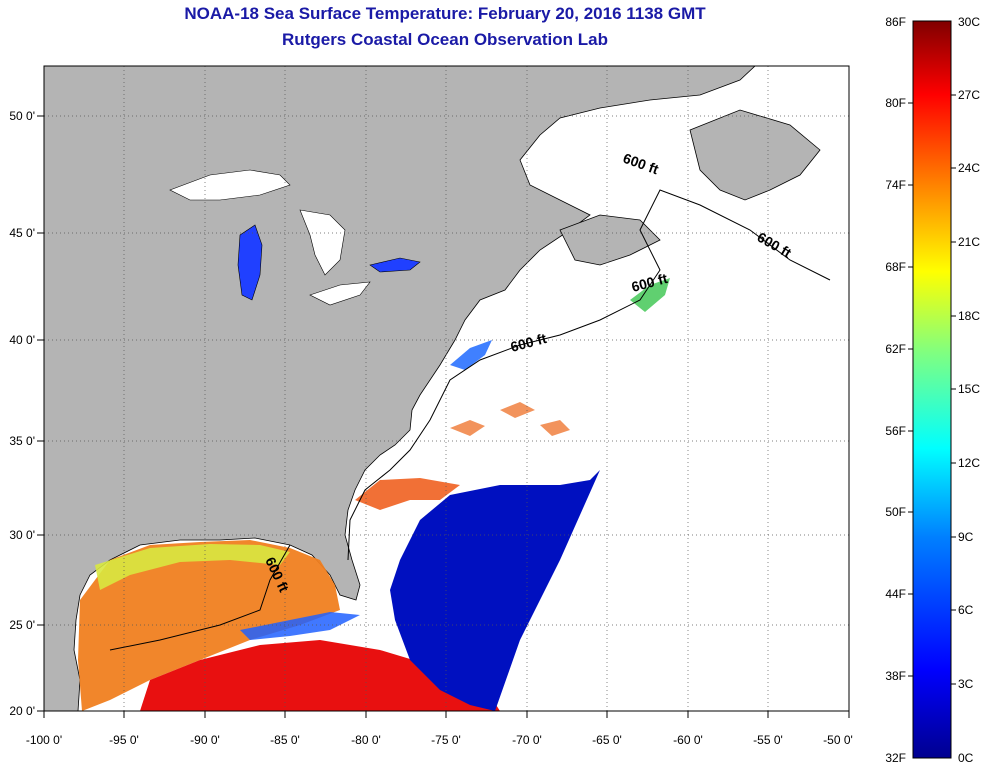 The image size is (984, 770). What do you see at coordinates (230, 185) in the screenshot?
I see `lake-superior` at bounding box center [230, 185].